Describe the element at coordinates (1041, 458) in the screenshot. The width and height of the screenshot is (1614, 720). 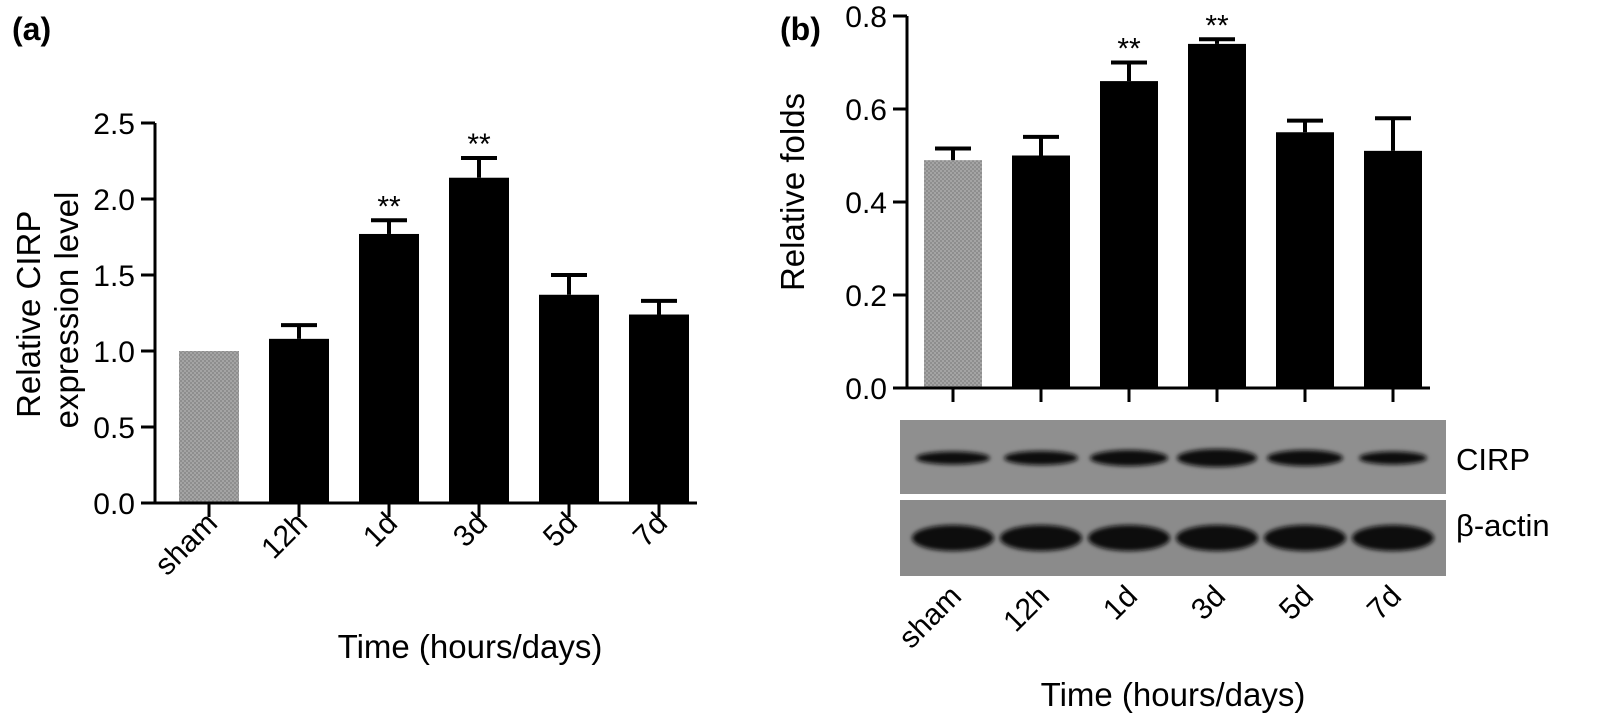
I see `blot-band-cirp-12h` at that location.